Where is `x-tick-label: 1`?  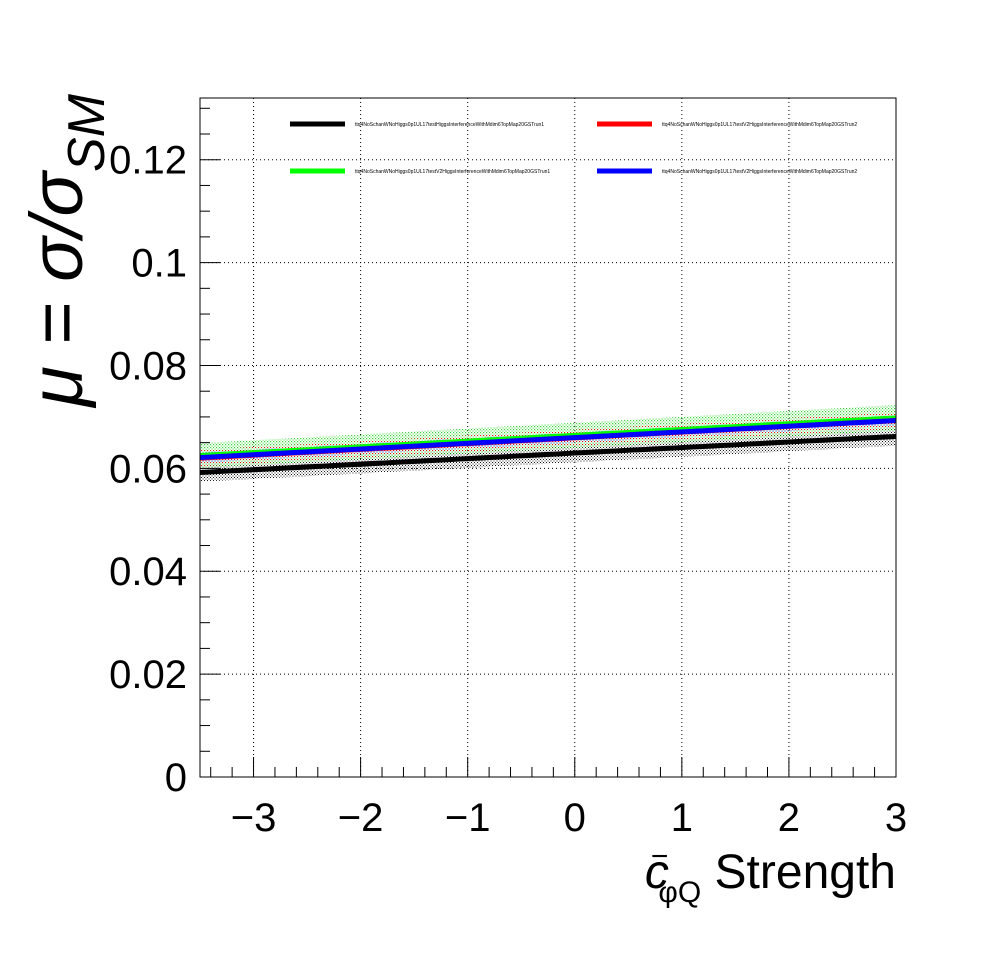
x-tick-label: 1 is located at coordinates (682, 818).